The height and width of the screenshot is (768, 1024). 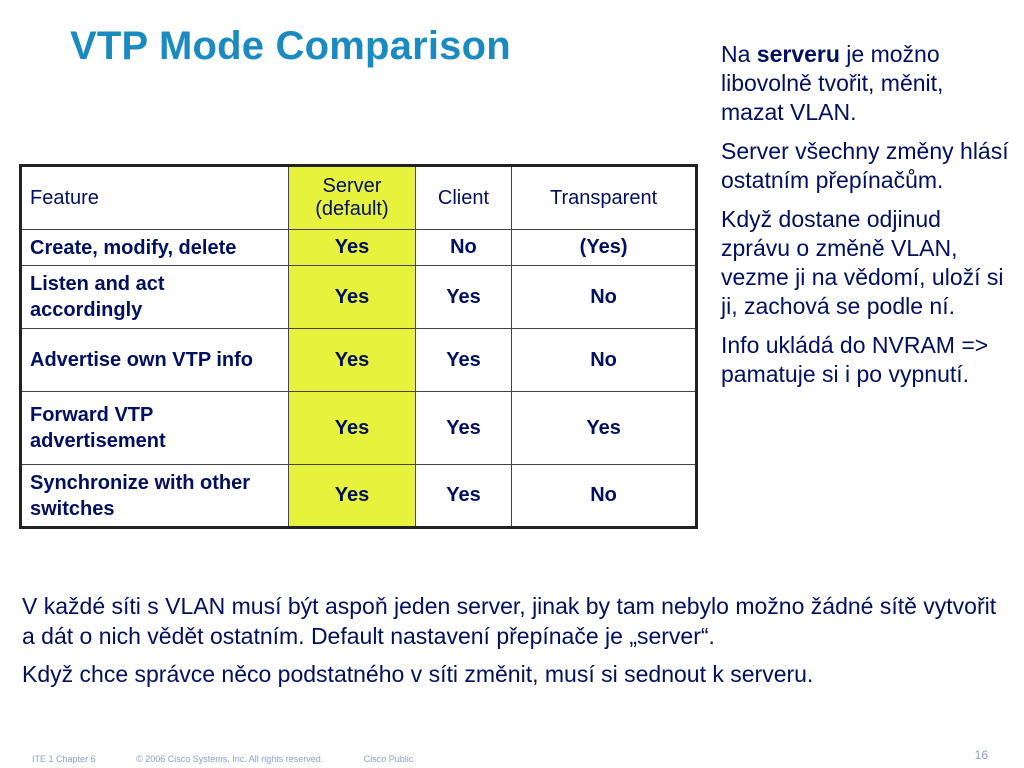 I want to click on header-client: Client, so click(x=463, y=197).